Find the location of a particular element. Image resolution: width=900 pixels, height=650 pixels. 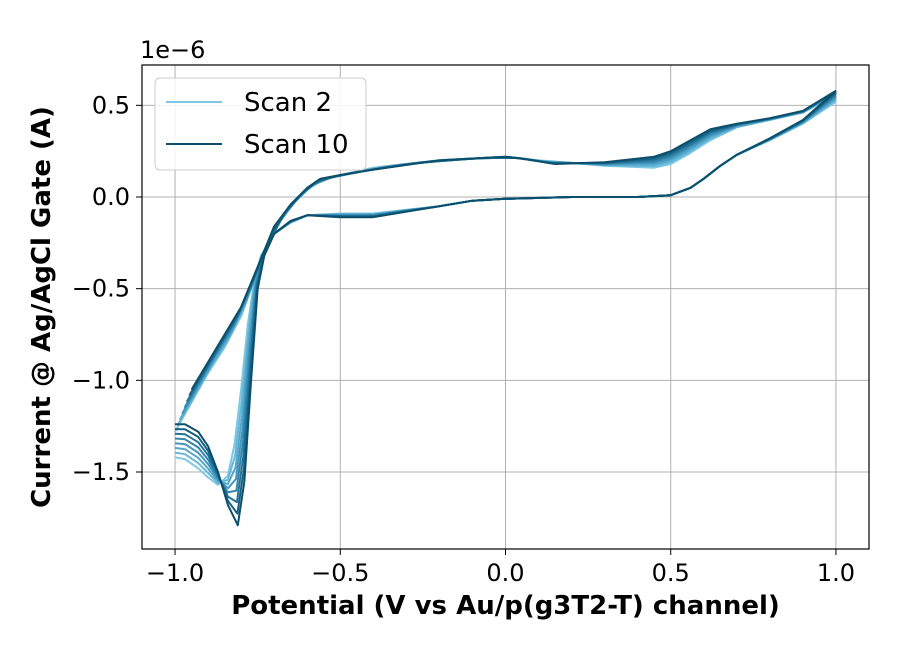

y-tick-label: −1.0 is located at coordinates (101, 380).